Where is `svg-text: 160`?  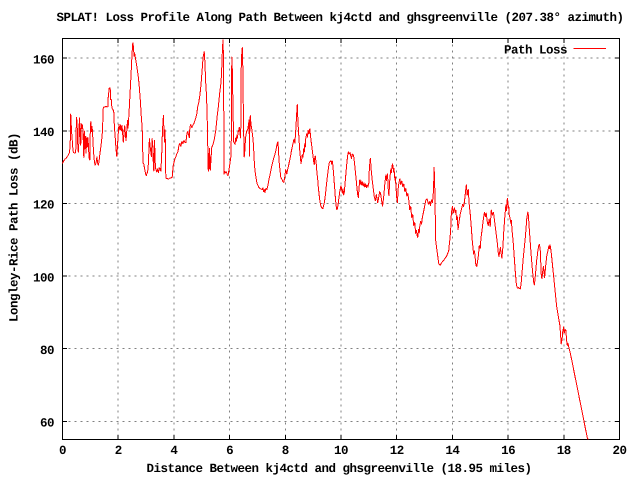 svg-text: 160 is located at coordinates (43, 60).